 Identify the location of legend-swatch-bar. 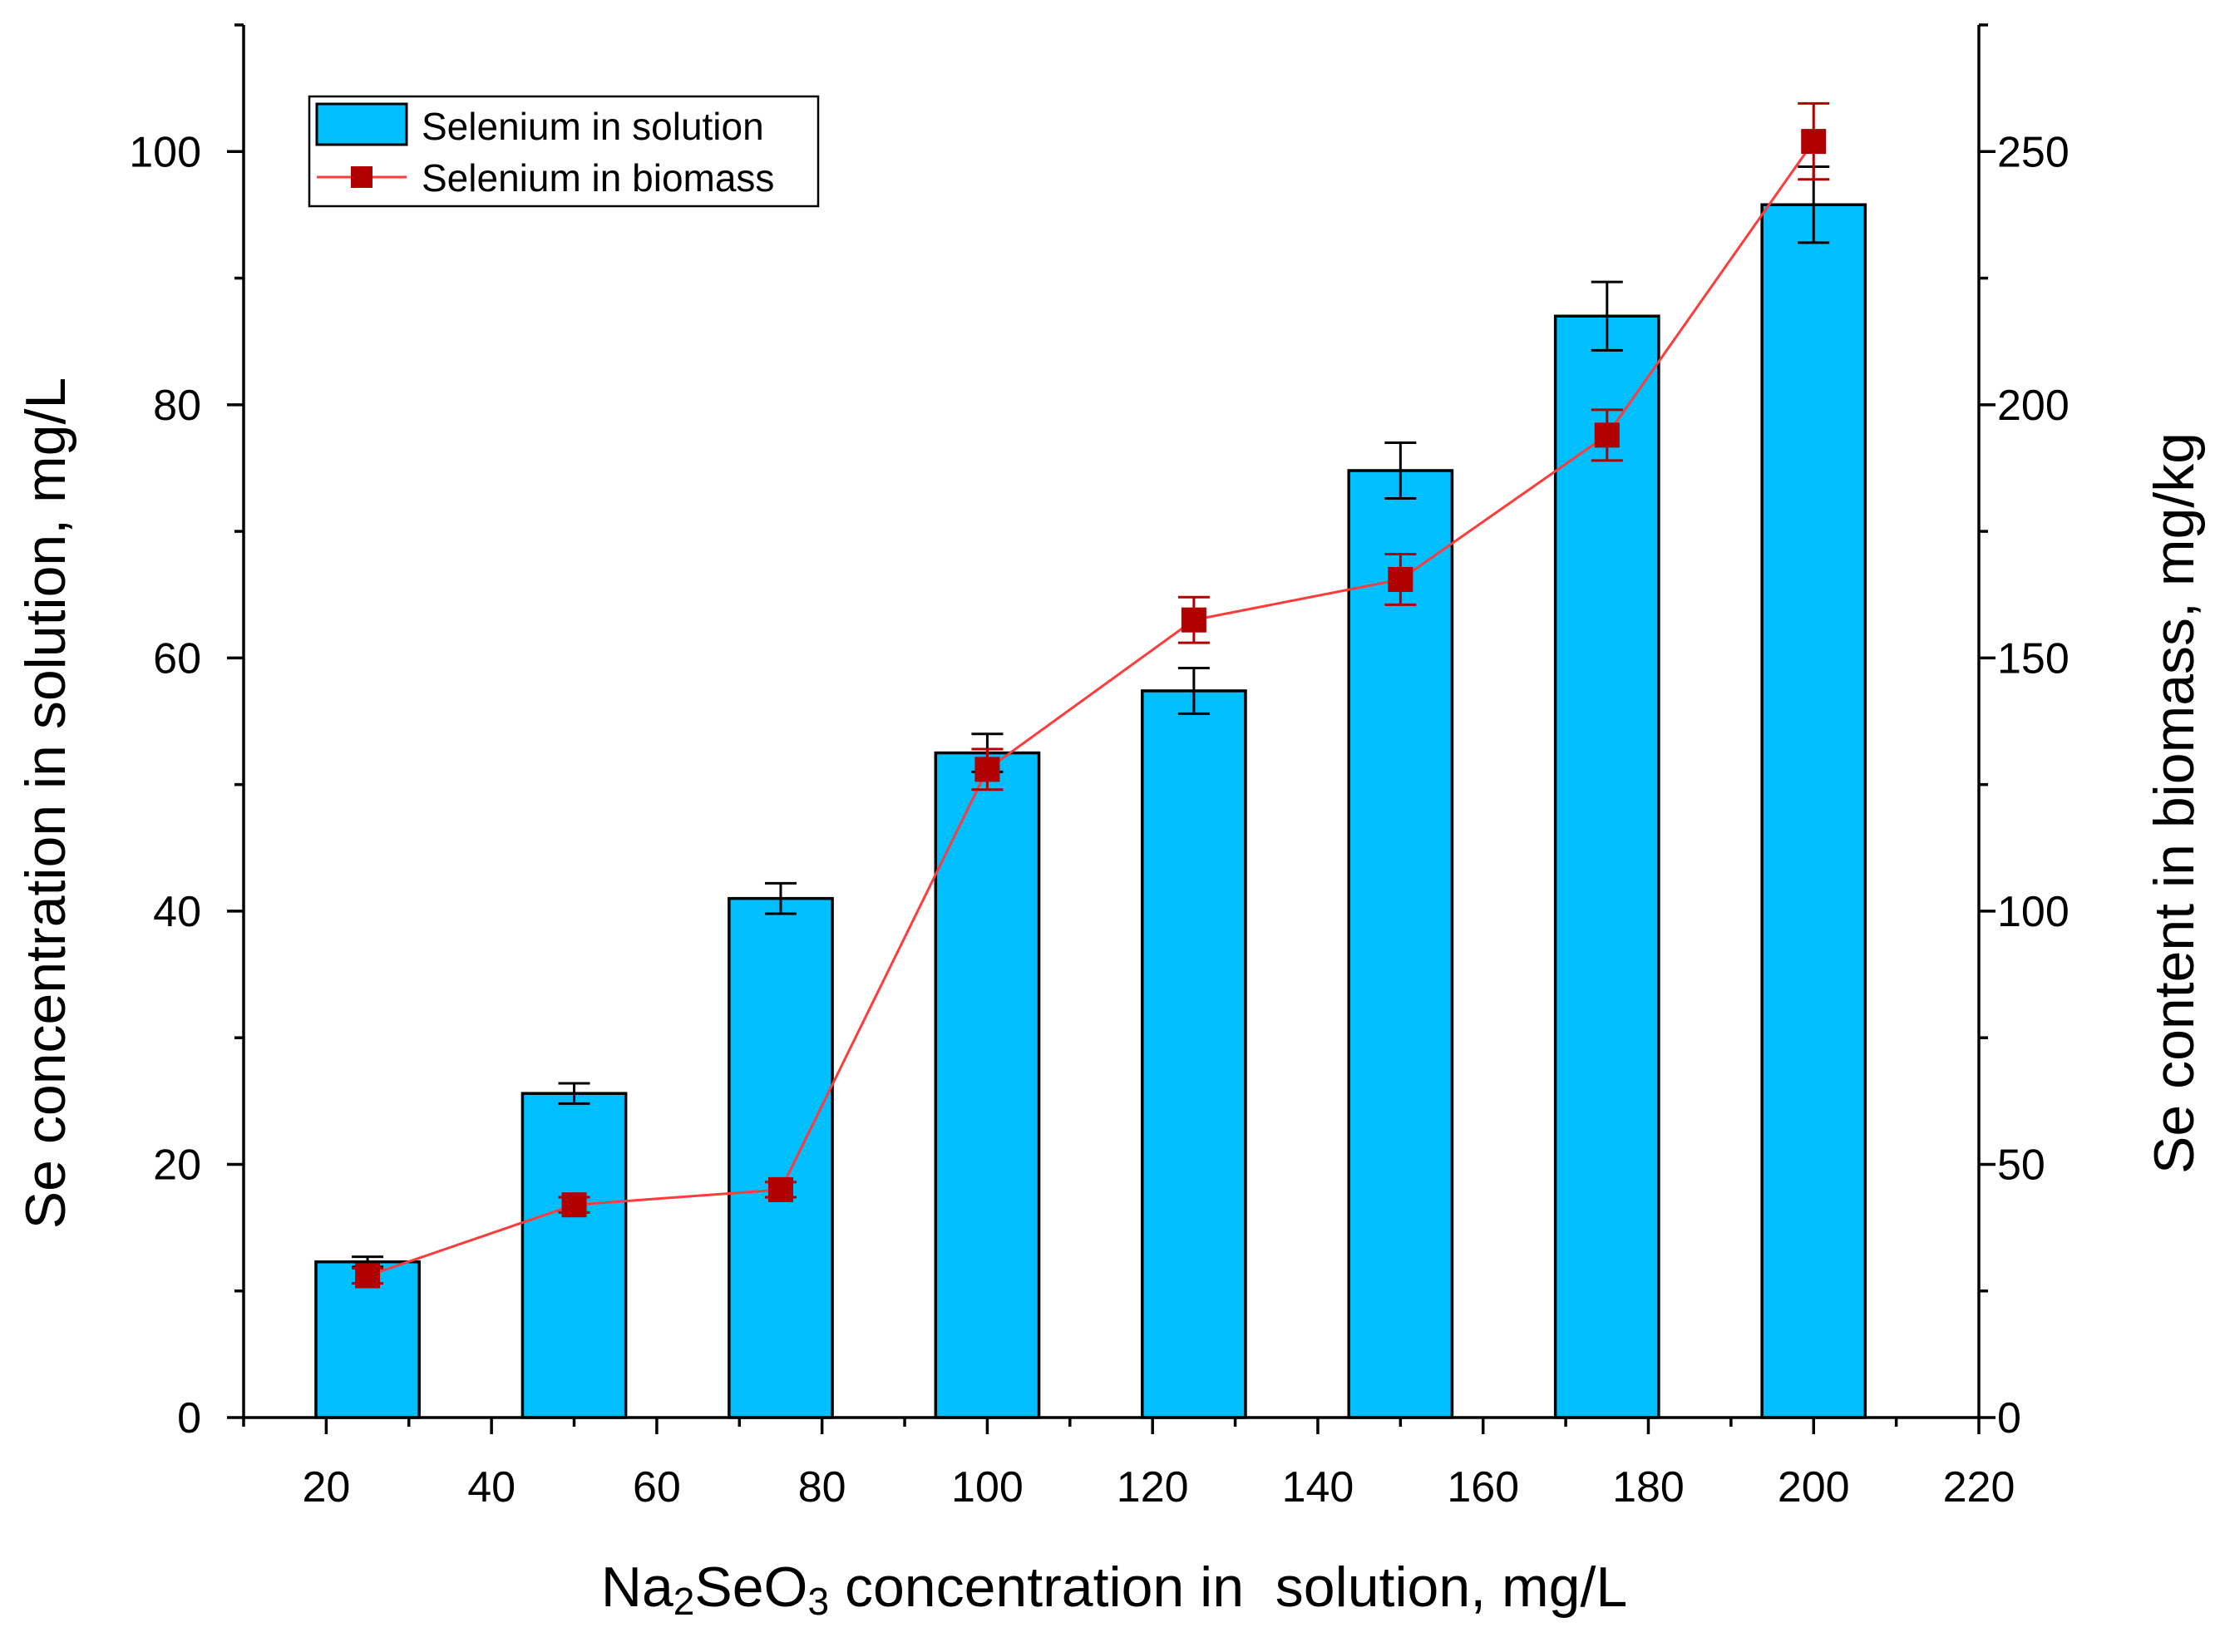
(361, 124).